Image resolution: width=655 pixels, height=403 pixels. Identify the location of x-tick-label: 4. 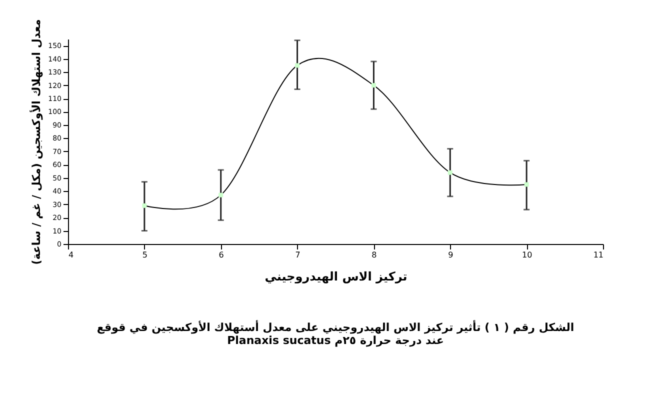
(71, 255).